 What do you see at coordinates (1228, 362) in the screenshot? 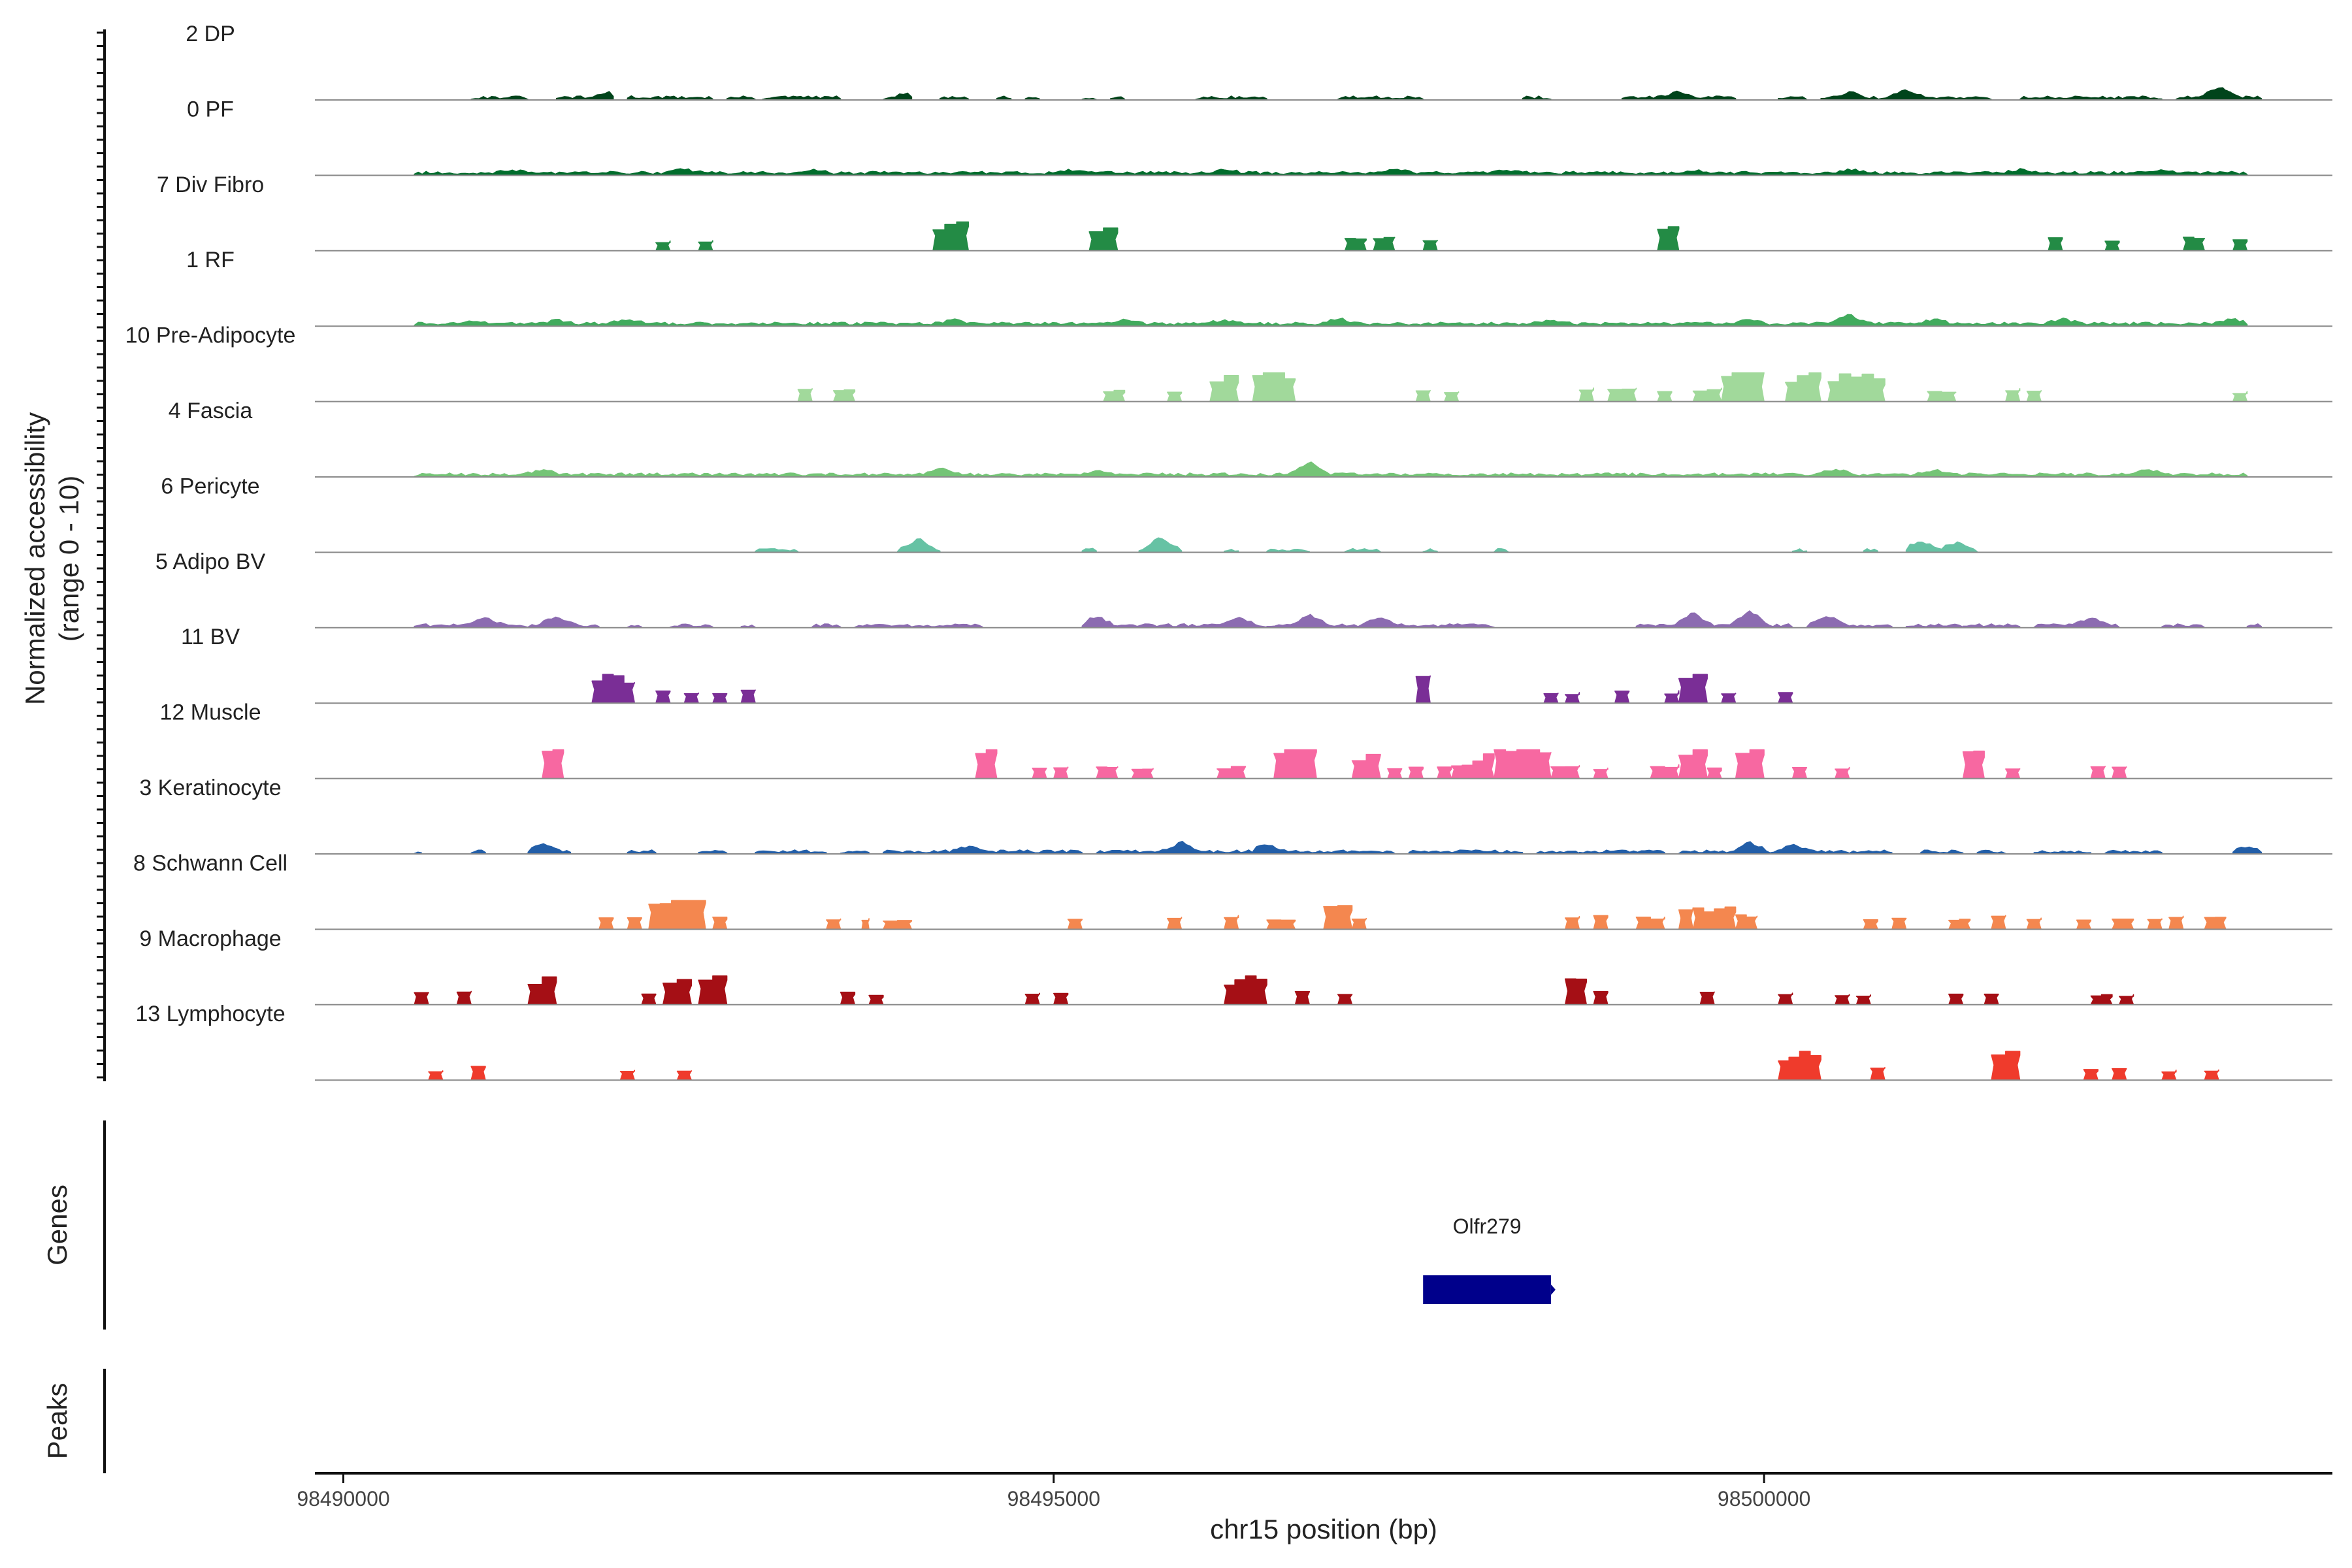
I see `track-10-pre-adipocyte: 10 Pre-Adipocyte` at bounding box center [1228, 362].